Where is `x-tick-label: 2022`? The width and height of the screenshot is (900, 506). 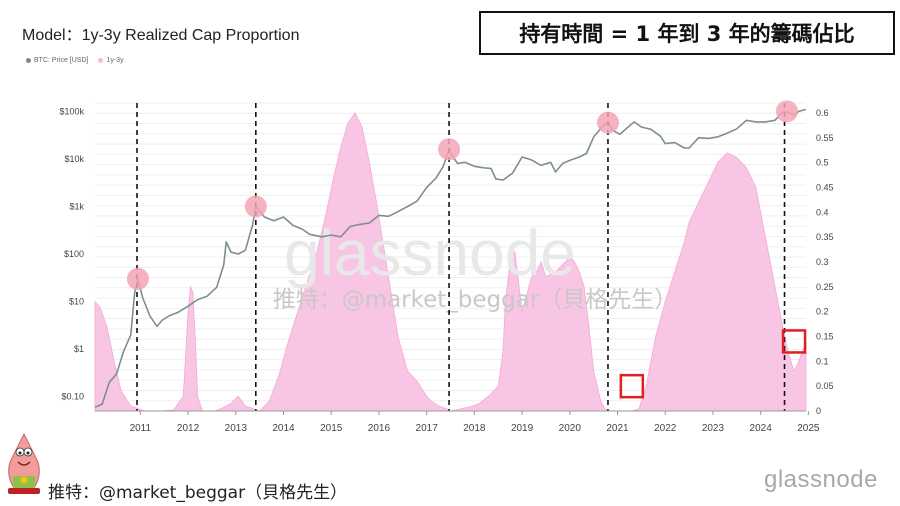 x-tick-label: 2022 is located at coordinates (665, 428).